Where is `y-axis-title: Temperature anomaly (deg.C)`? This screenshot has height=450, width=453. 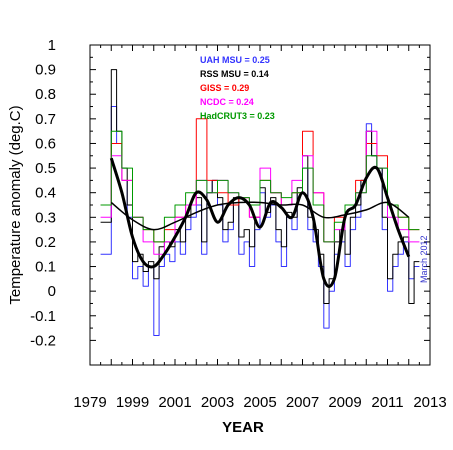 y-axis-title: Temperature anomaly (deg.C) is located at coordinates (15, 204).